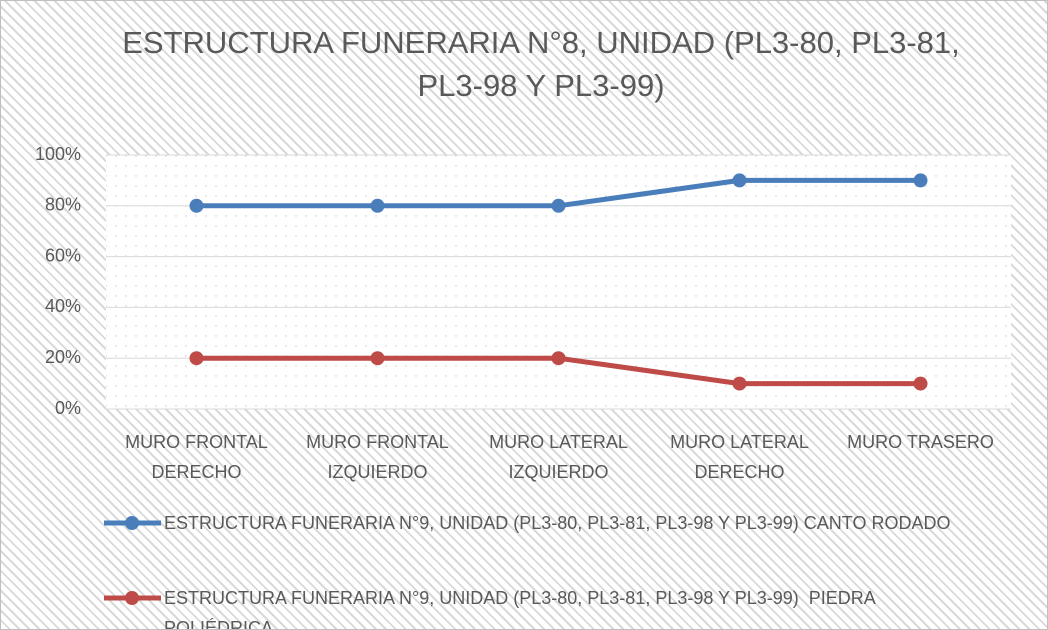  Describe the element at coordinates (63, 306) in the screenshot. I see `y-tick-label: 40%` at that location.